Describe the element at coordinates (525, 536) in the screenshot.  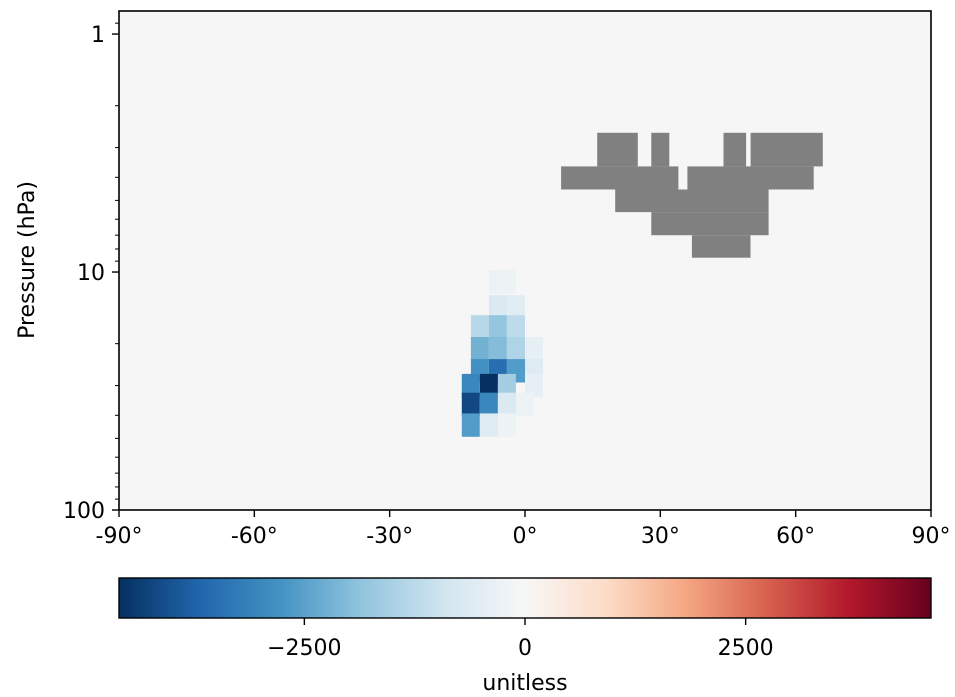
I see `x-tick-label: 0°` at that location.